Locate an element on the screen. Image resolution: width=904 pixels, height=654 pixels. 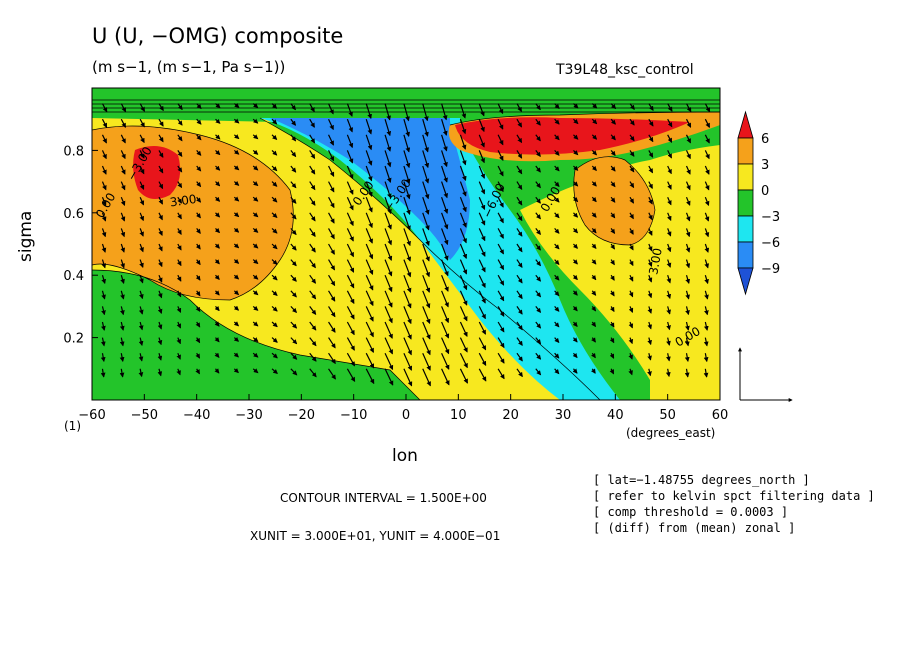
band-6-plus-west is located at coordinates (157, 172).